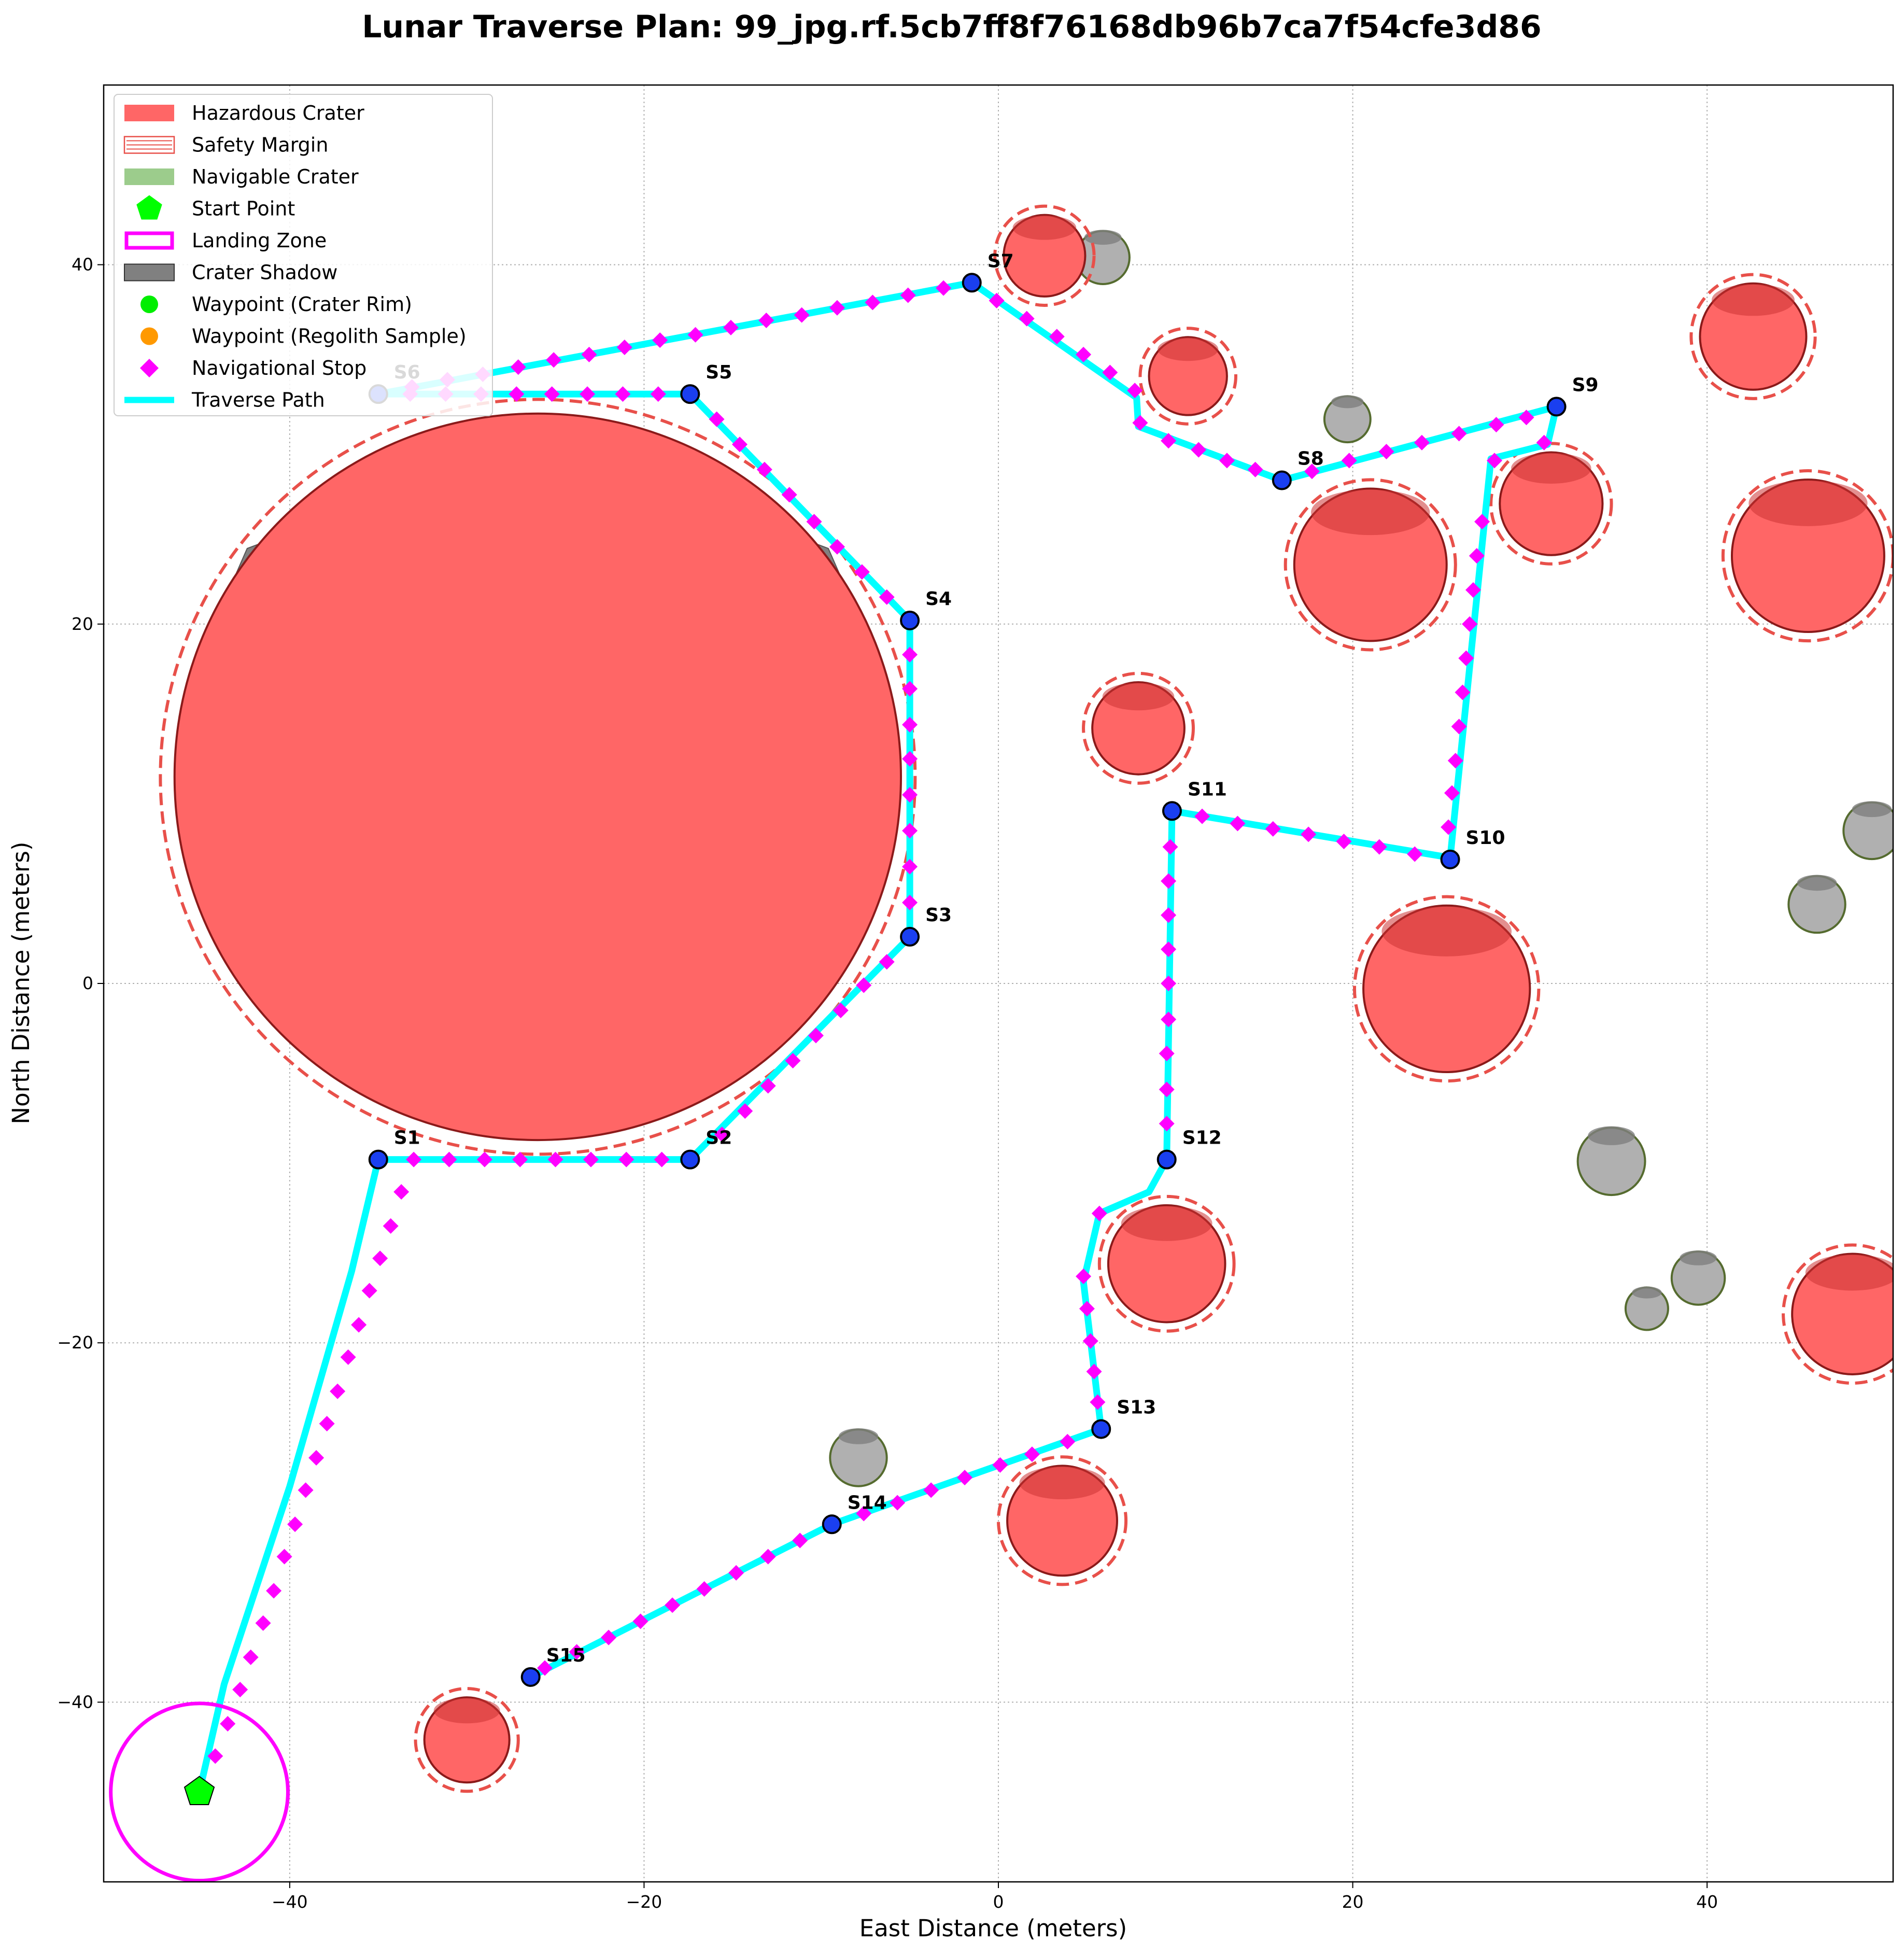 This screenshot has height=1956, width=1904. Describe the element at coordinates (867, 1502) in the screenshot. I see `stop-label: S14` at that location.